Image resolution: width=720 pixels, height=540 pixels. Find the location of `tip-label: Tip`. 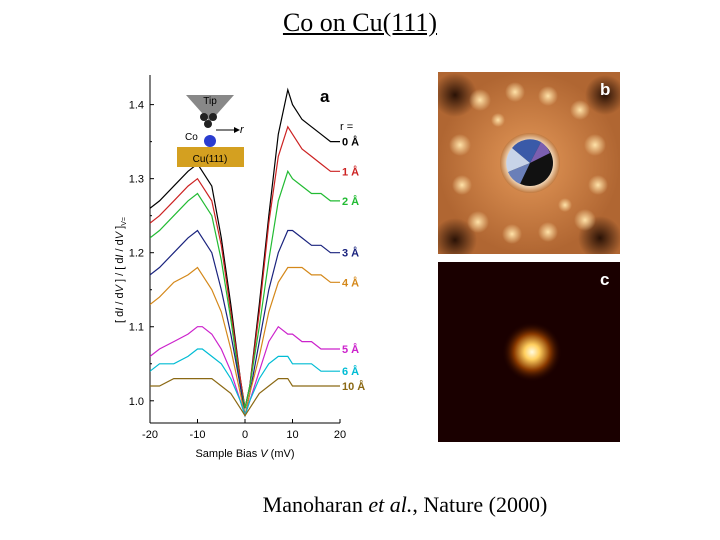

tip-label: Tip is located at coordinates (210, 101).